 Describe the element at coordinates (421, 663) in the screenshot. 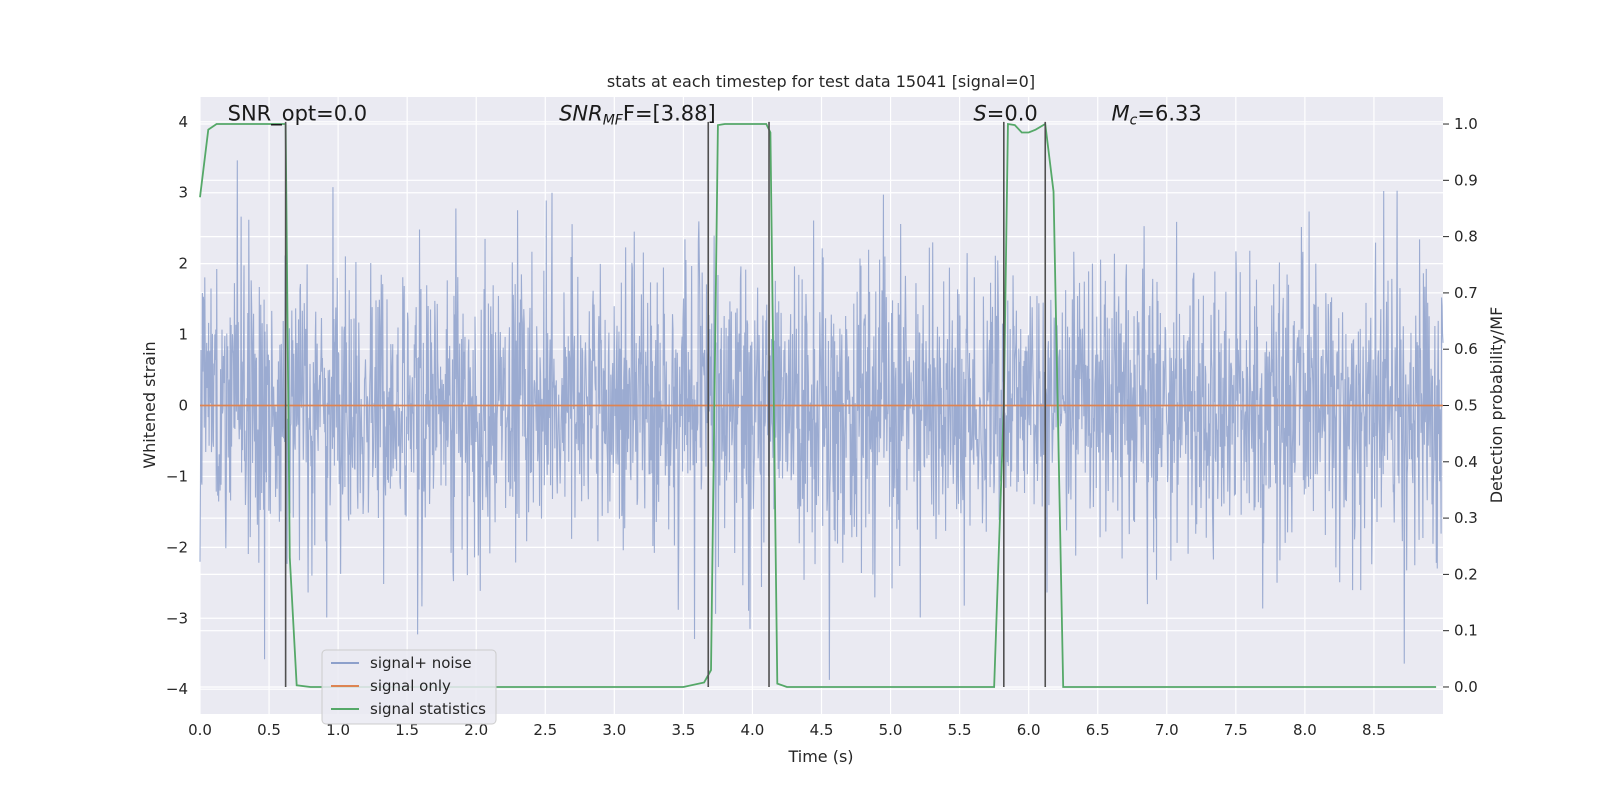

I see `legend-label-signal-noise: signal+ noise` at that location.